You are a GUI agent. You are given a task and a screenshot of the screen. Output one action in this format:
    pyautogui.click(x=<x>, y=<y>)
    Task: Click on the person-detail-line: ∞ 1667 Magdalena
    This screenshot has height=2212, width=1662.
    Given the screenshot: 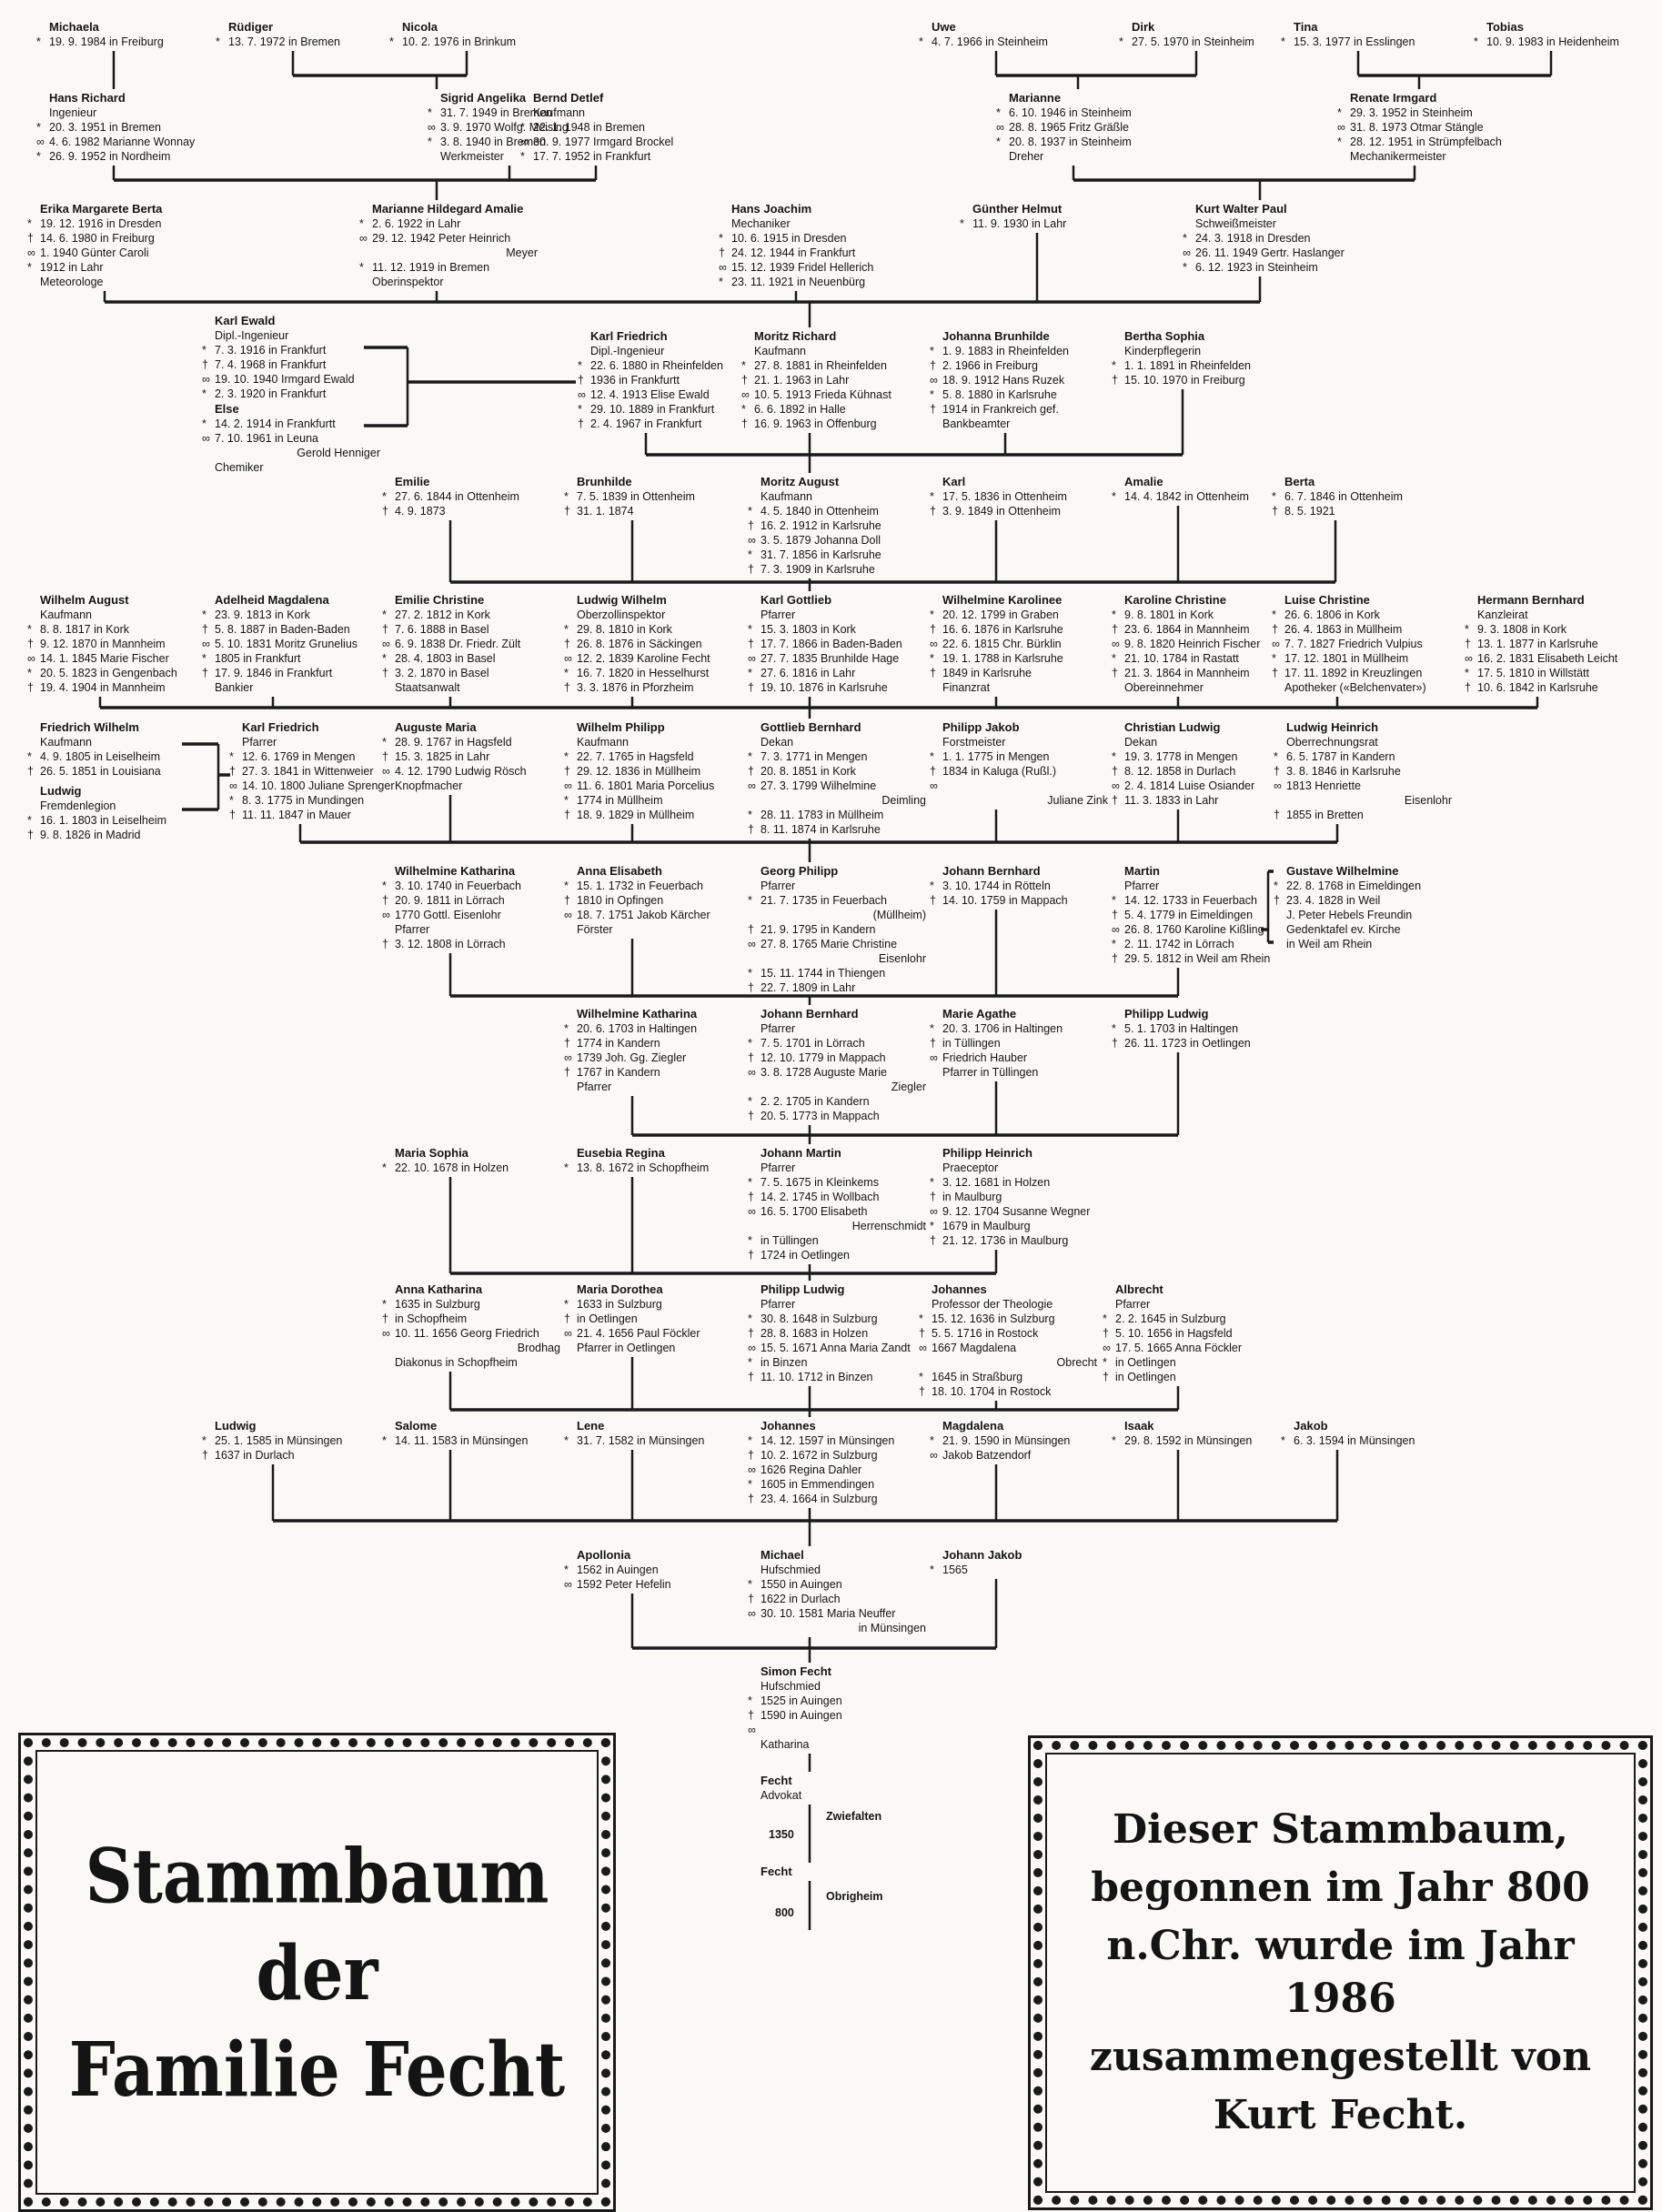 What is the action you would take?
    pyautogui.click(x=1008, y=1348)
    